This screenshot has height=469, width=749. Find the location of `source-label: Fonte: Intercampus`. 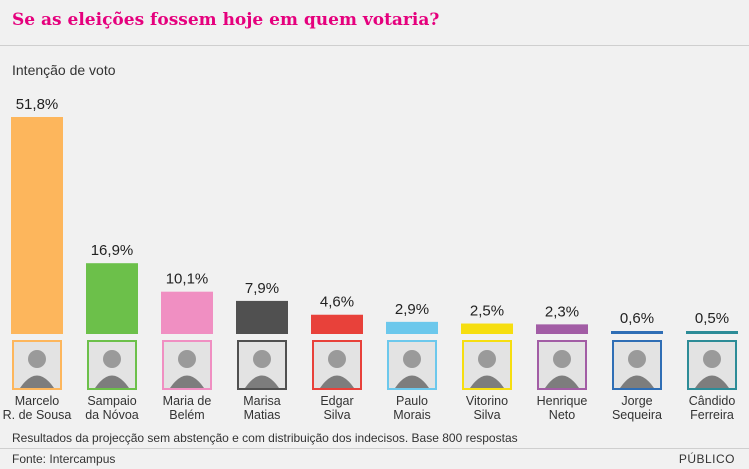

source-label: Fonte: Intercampus is located at coordinates (64, 459).